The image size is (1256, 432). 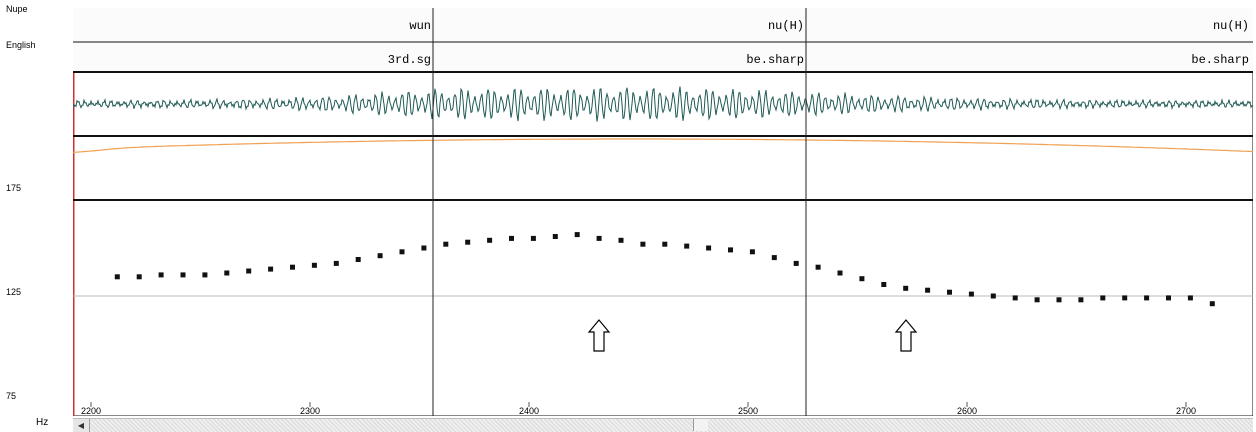 I want to click on nupe-cell-2: nu(H), so click(x=786, y=26).